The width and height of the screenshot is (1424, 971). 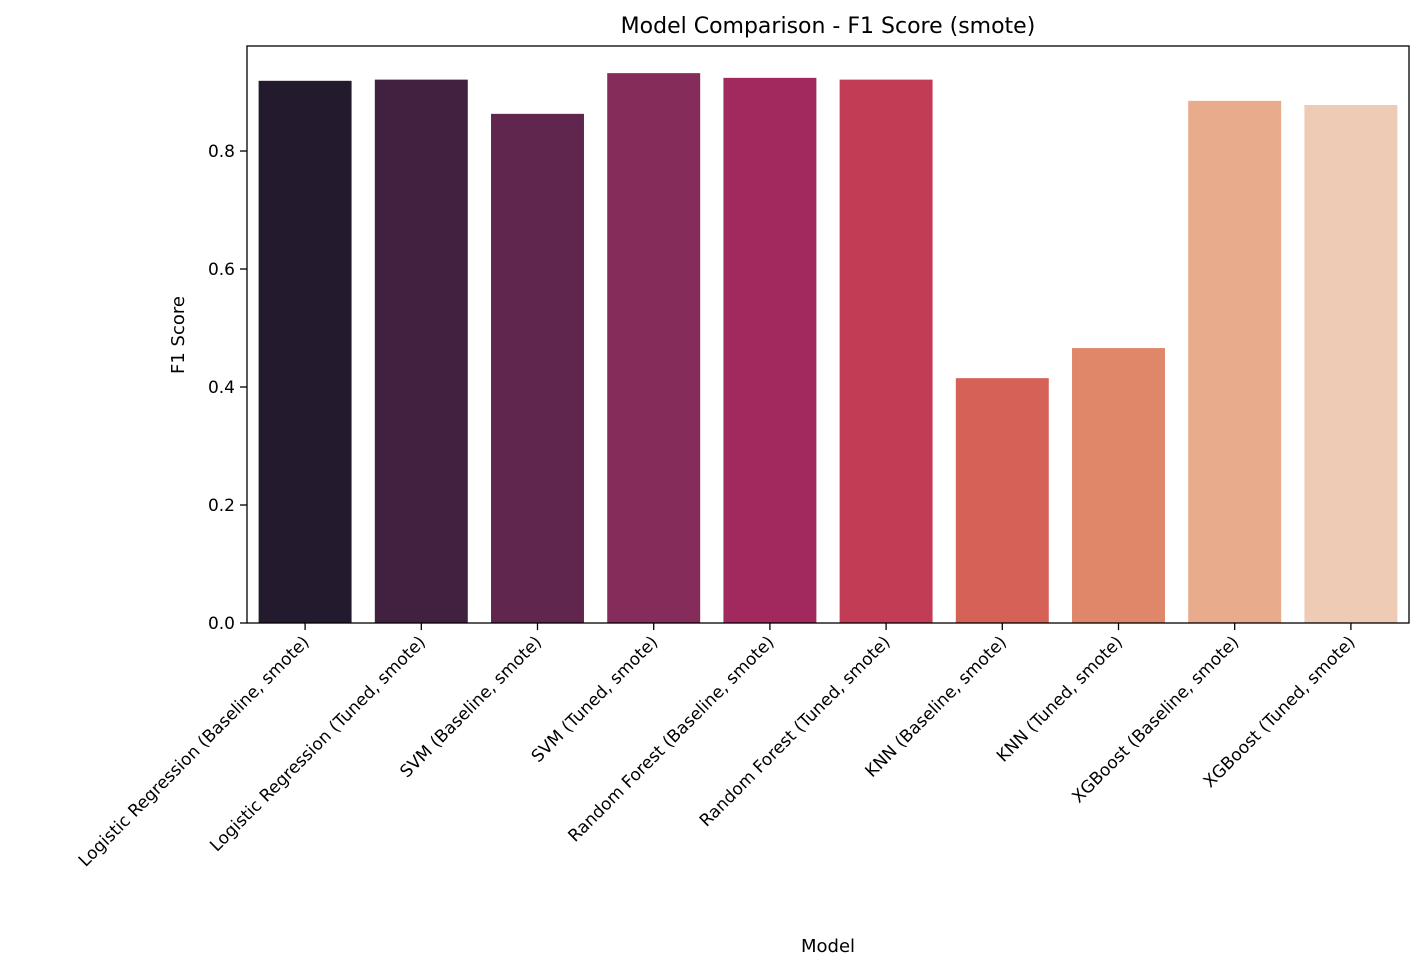 I want to click on x-tick-label: SVM (Tuned, smote), so click(x=595, y=699).